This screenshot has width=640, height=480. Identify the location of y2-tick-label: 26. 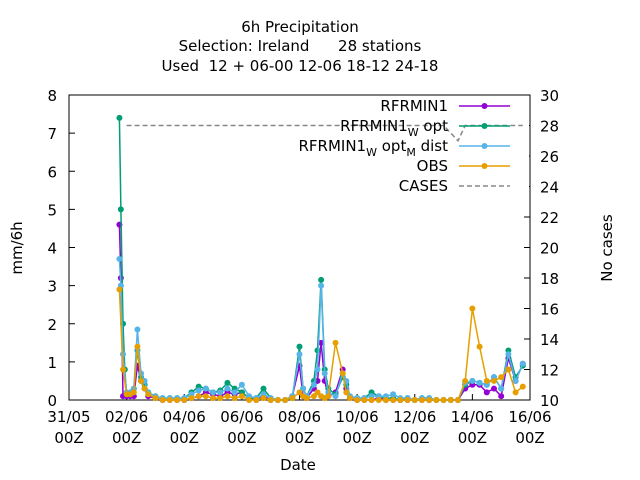
(549, 157).